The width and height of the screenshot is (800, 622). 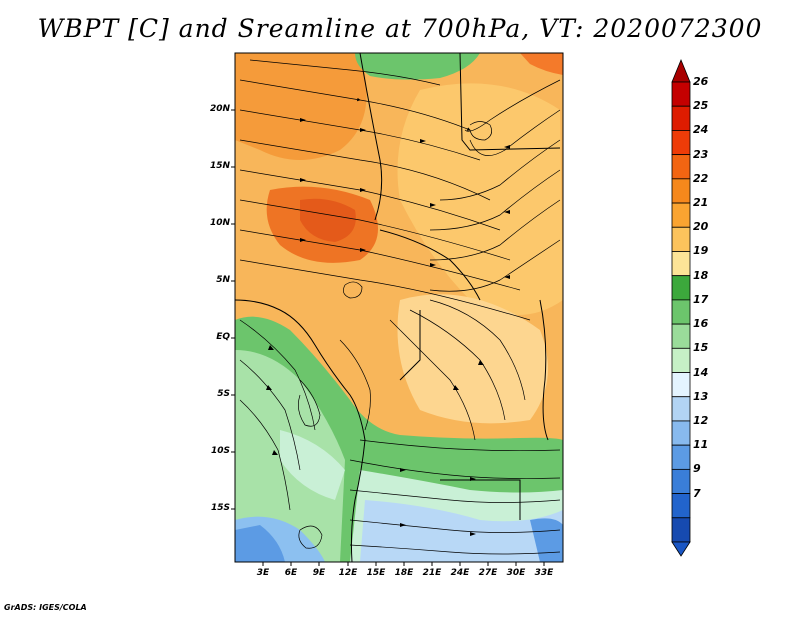 I want to click on lon-label: 33E, so click(x=544, y=573).